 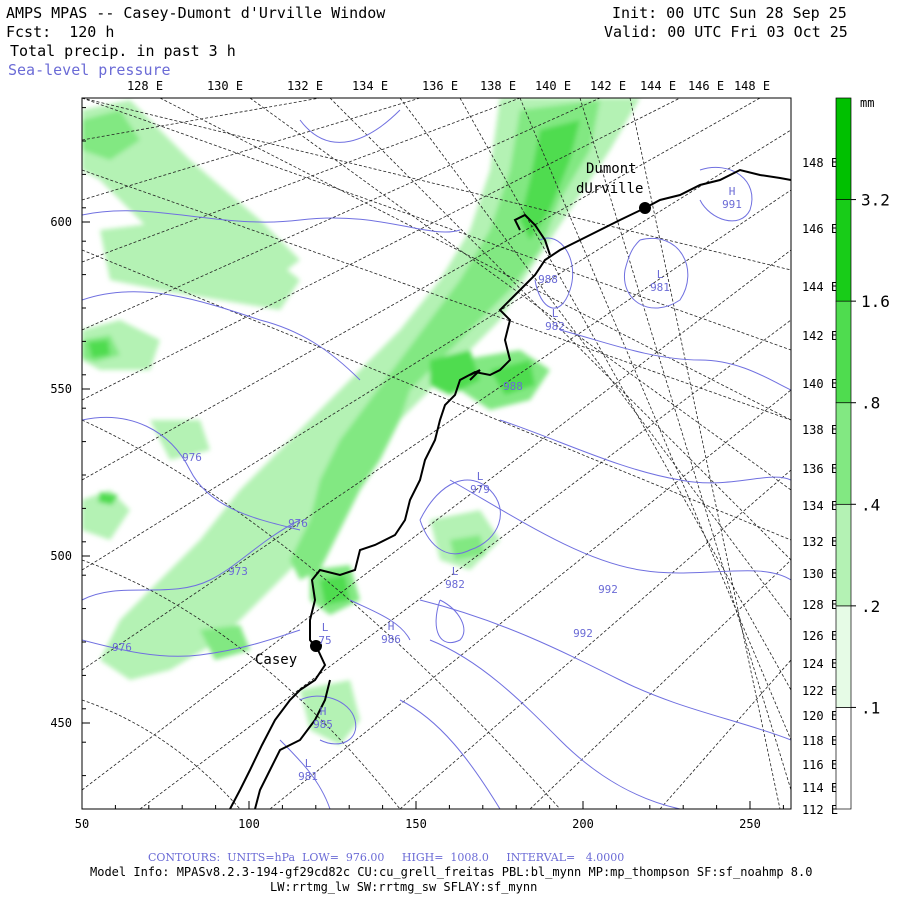 What do you see at coordinates (820, 574) in the screenshot?
I see `right-lon-label: 130 E` at bounding box center [820, 574].